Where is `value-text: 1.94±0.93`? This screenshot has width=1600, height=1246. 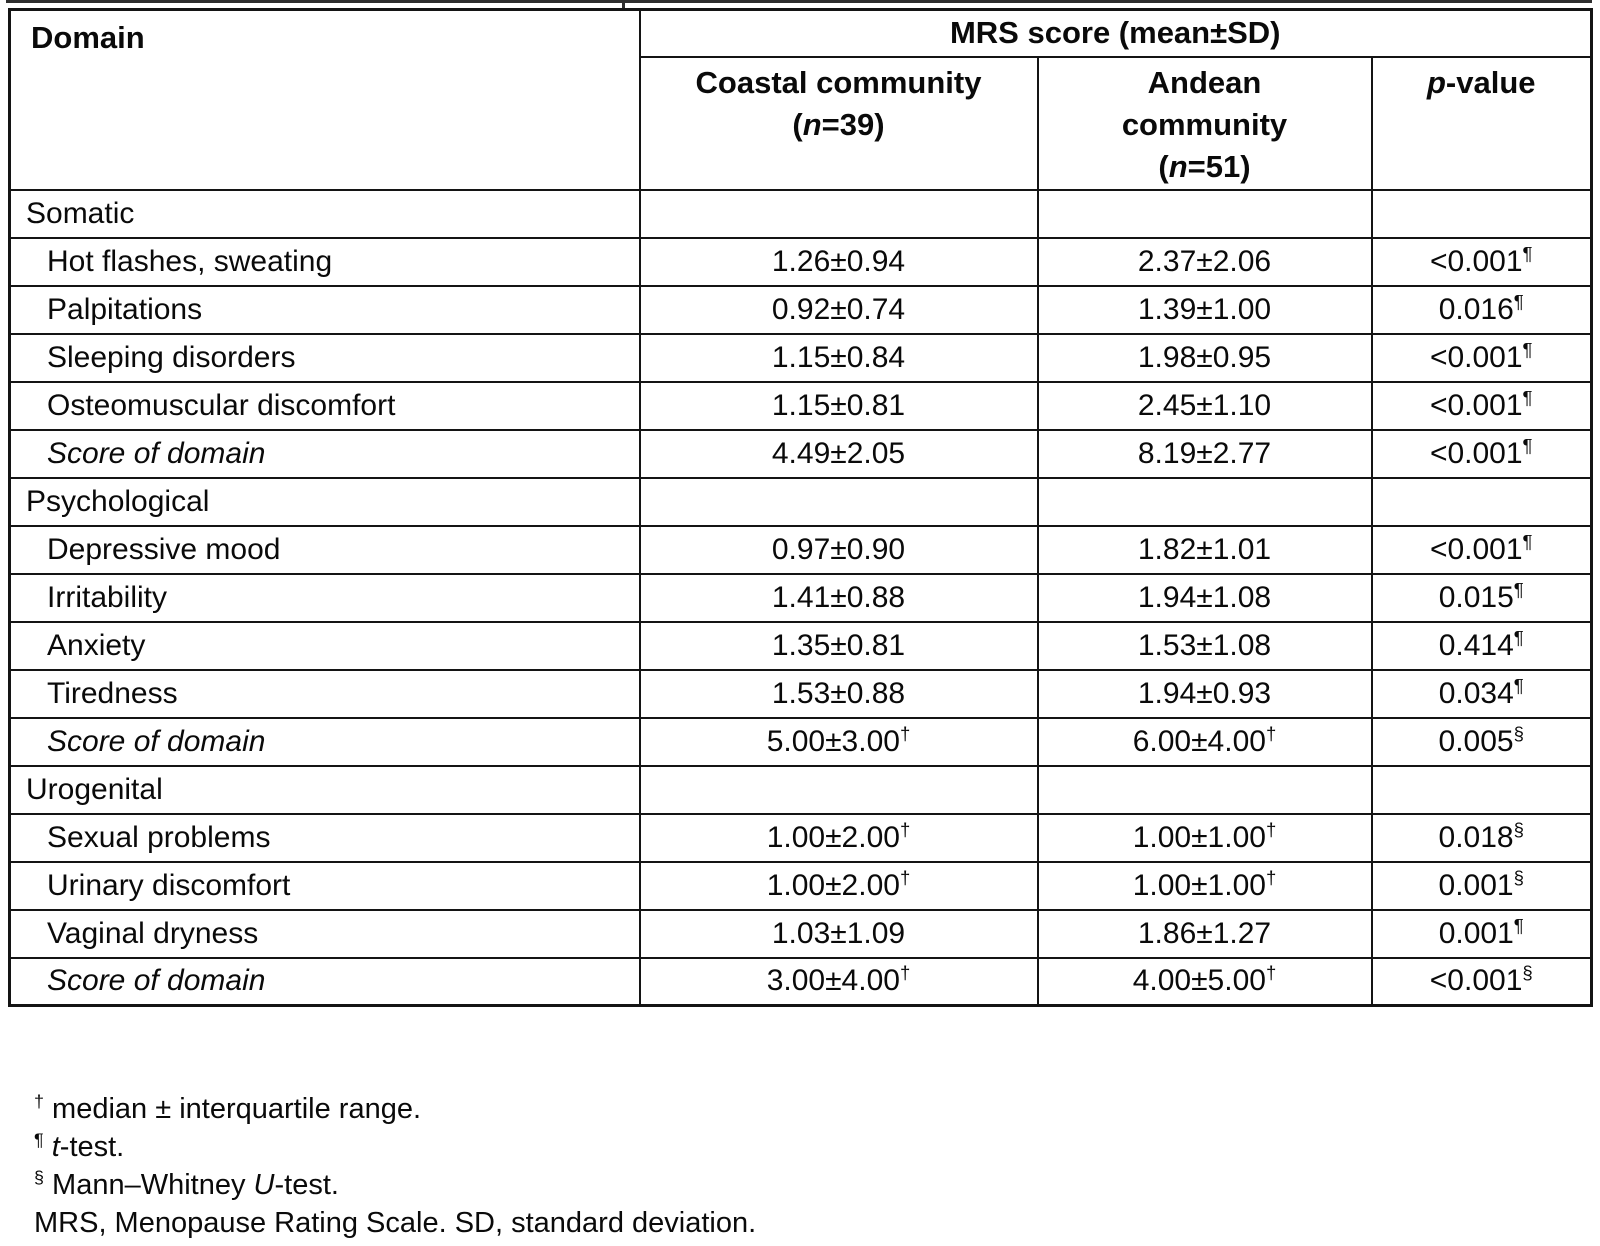
value-text: 1.94±0.93 is located at coordinates (1204, 693).